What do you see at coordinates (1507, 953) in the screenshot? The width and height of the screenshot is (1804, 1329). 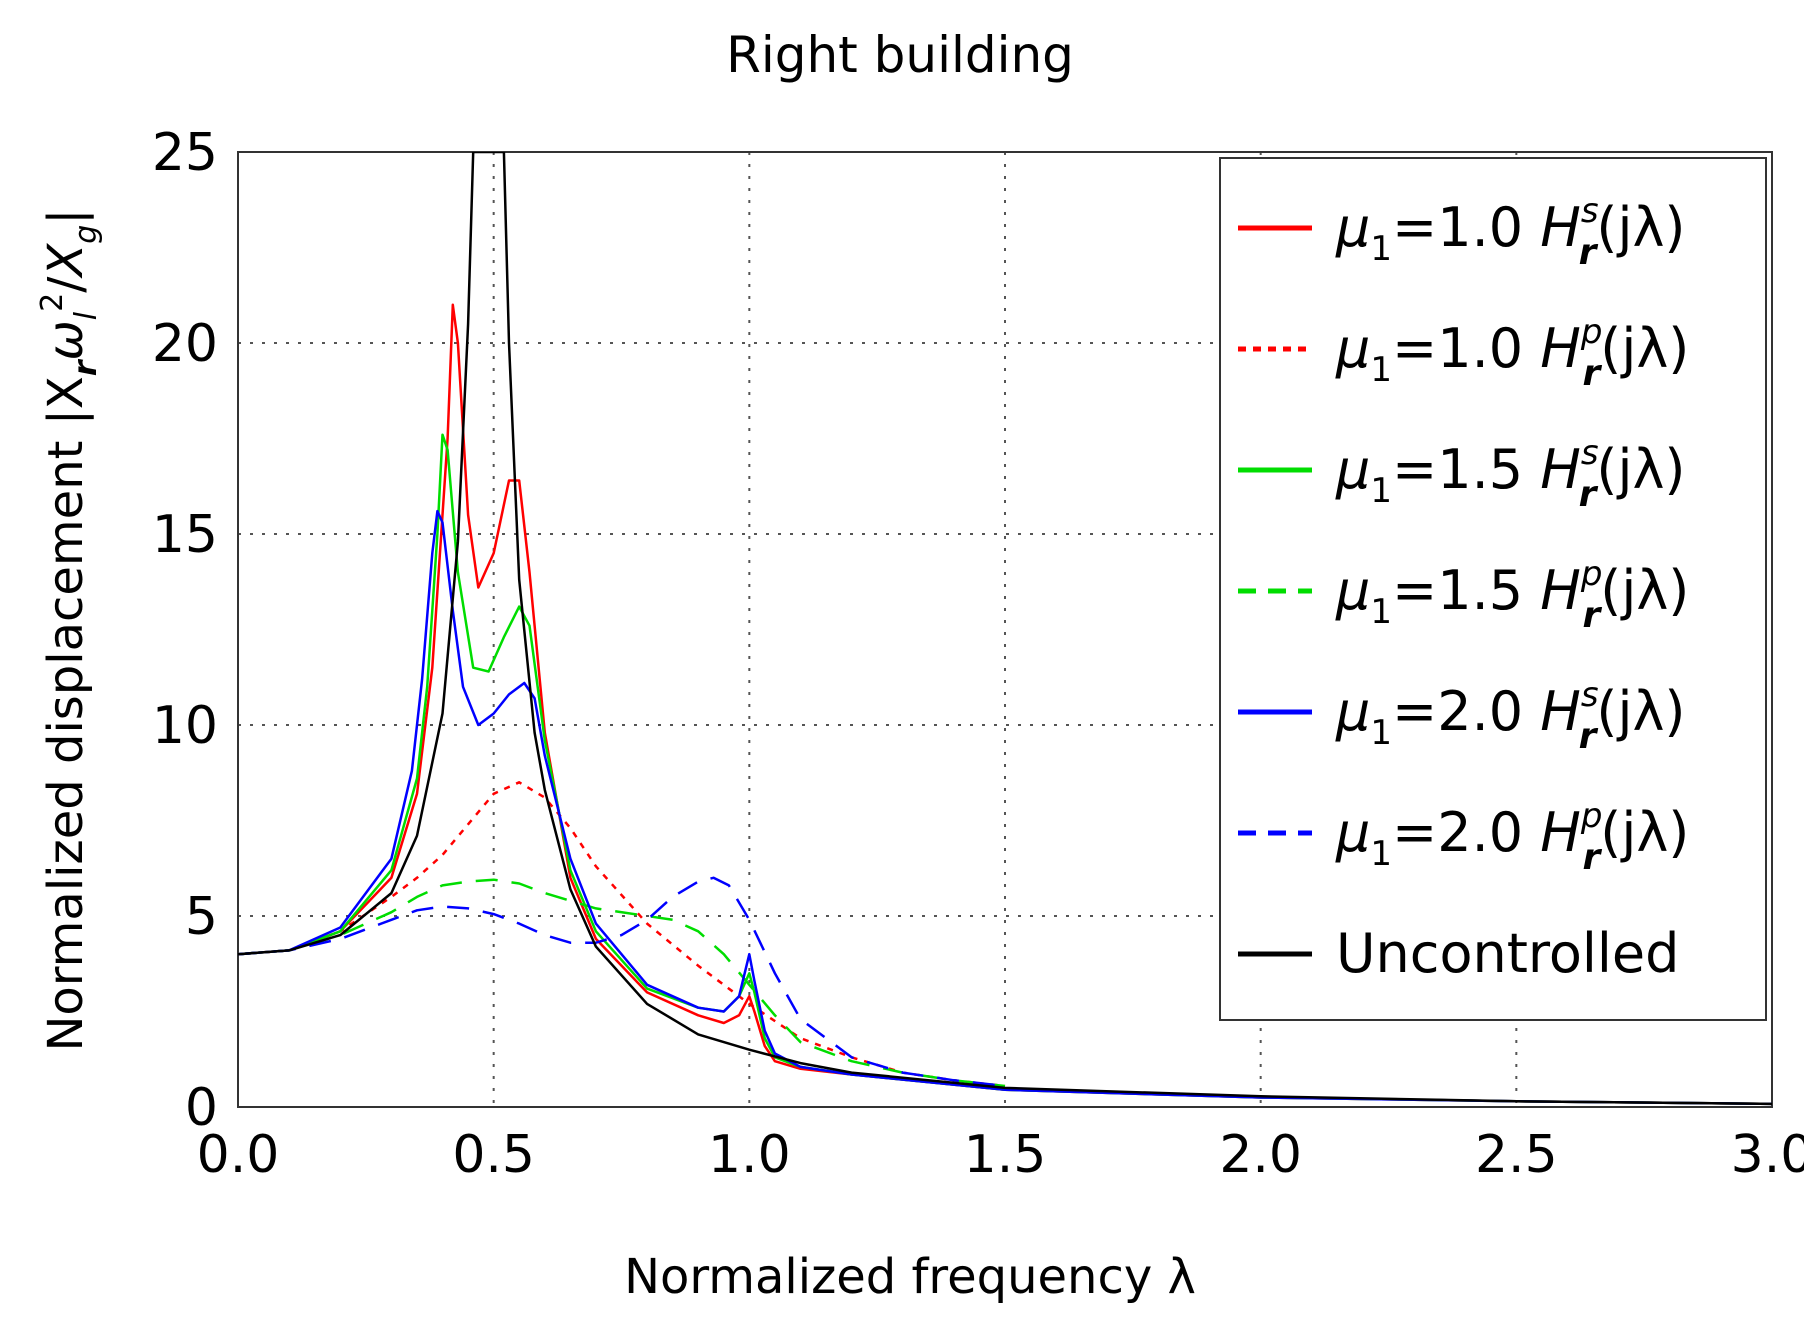 I see `legend-label-6: Uncontrolled` at bounding box center [1507, 953].